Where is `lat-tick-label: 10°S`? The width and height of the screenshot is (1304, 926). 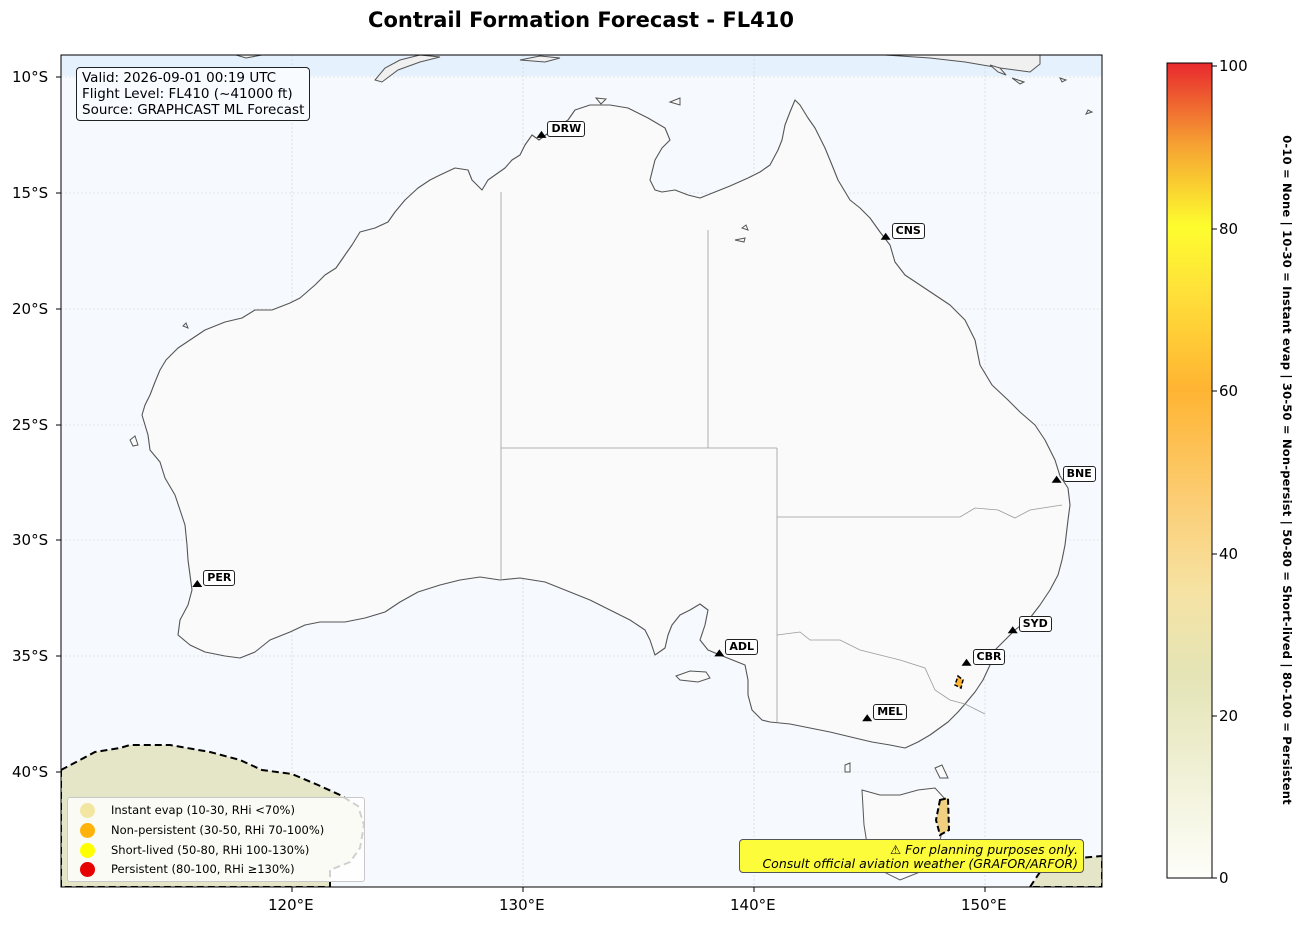 lat-tick-label: 10°S is located at coordinates (30, 77).